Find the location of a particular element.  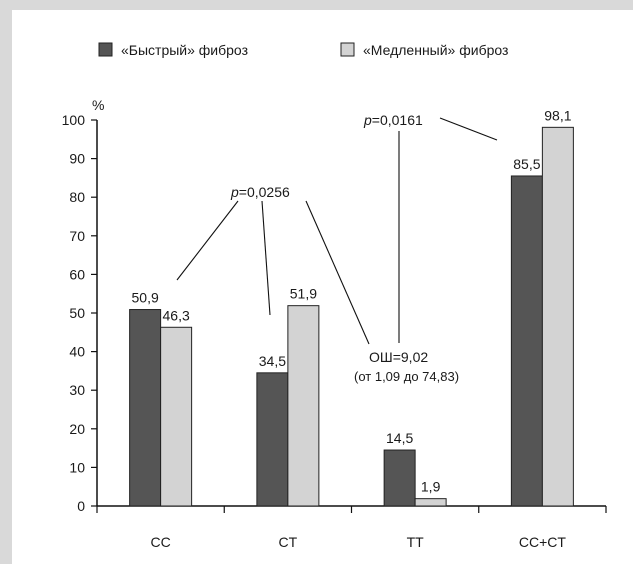

x-labels: CC CT TT CC+CT is located at coordinates (359, 542).